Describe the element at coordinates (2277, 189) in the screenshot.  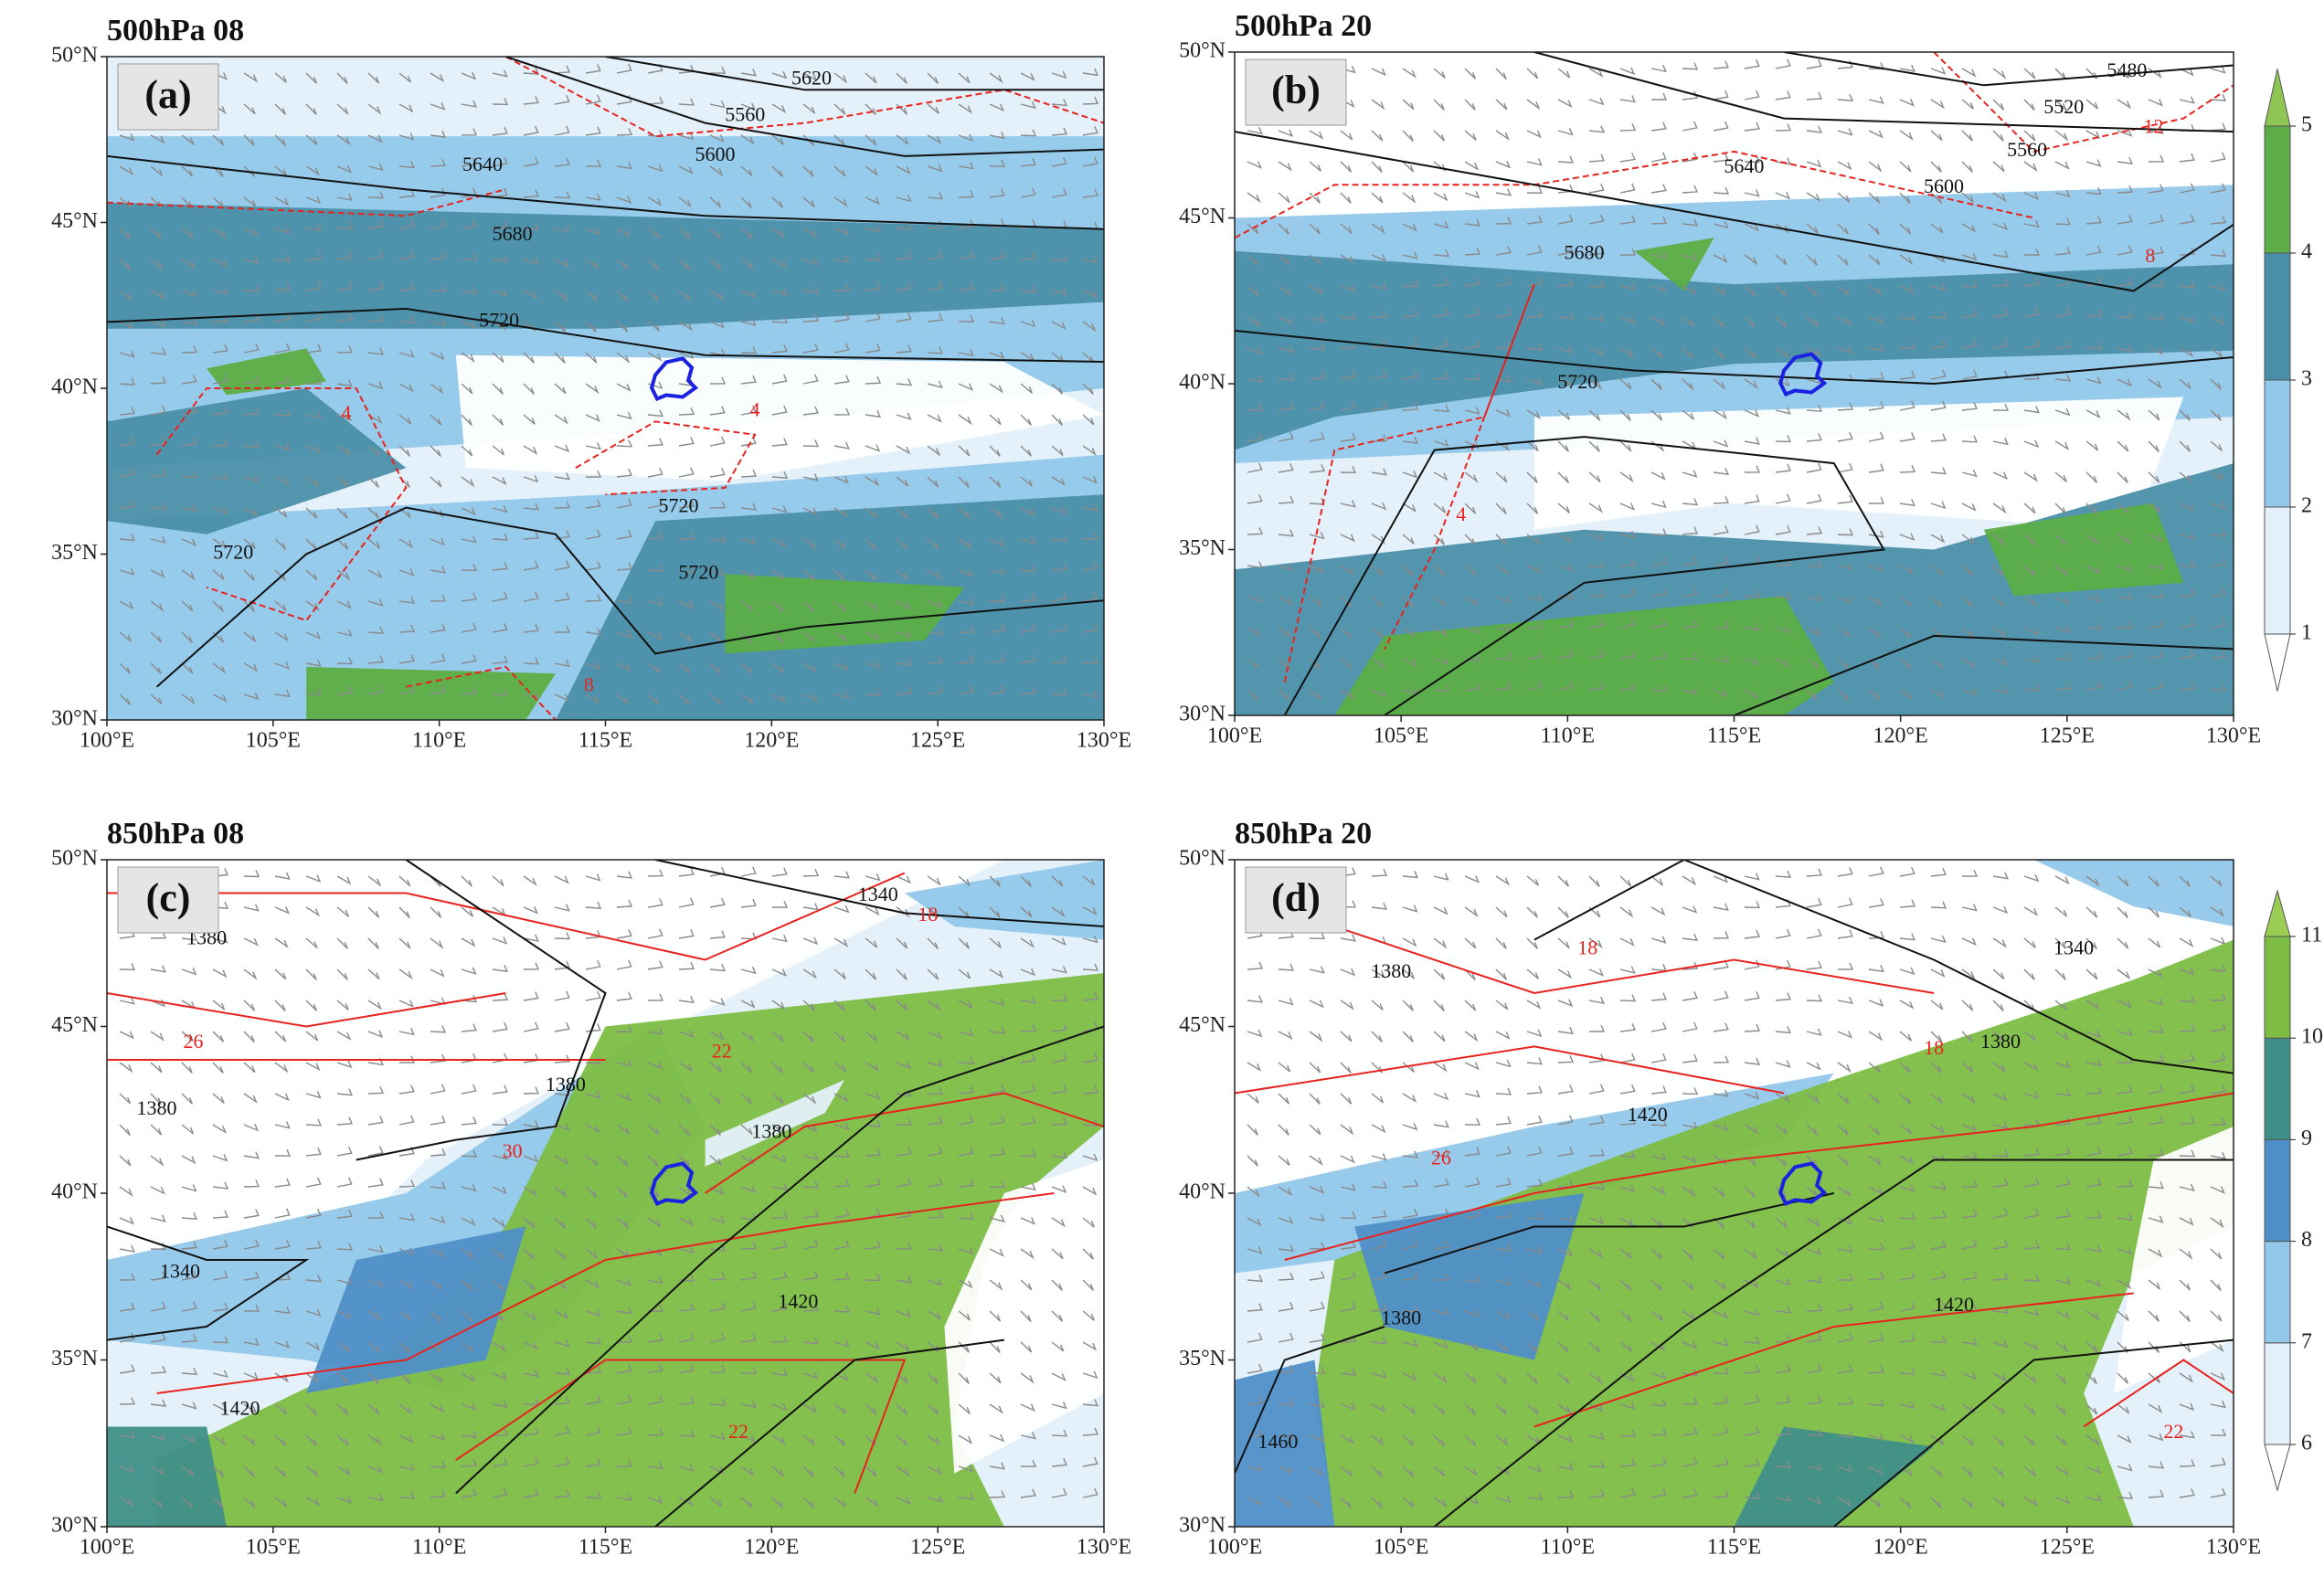
I see `colorbar-segment` at that location.